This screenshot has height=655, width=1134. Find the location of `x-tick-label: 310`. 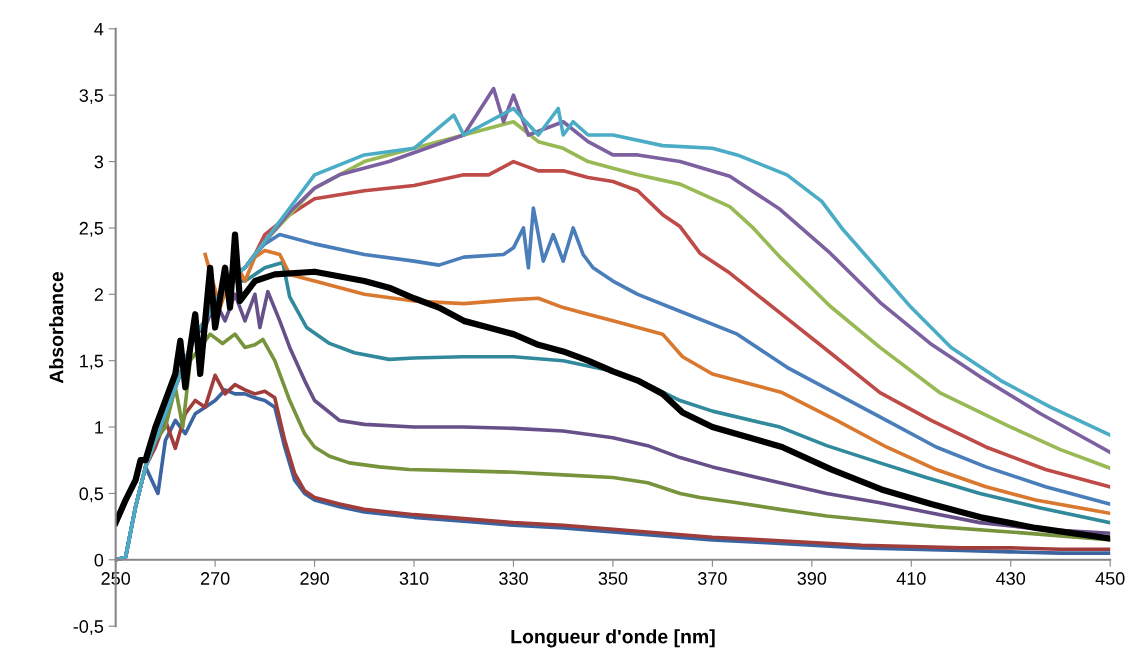

x-tick-label: 310 is located at coordinates (414, 578).